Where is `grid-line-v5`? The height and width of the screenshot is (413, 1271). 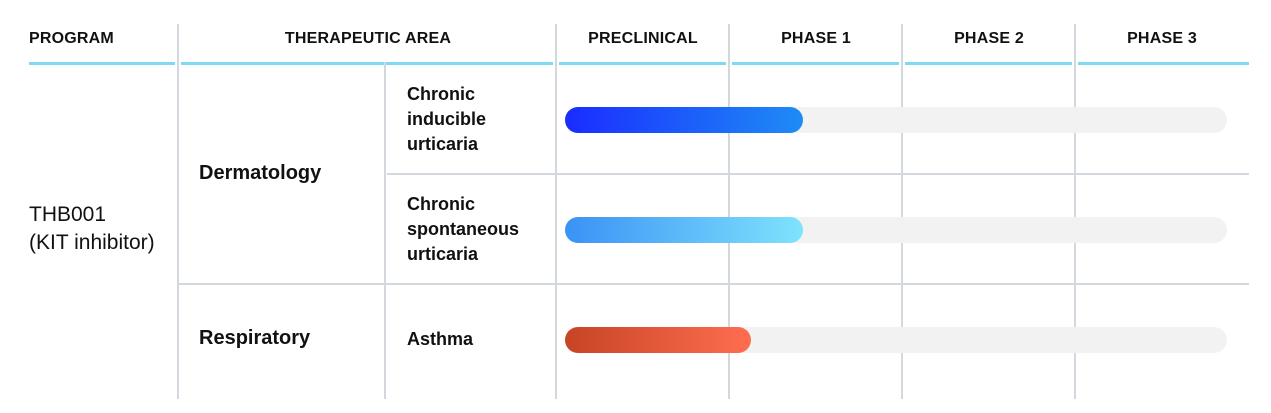 grid-line-v5 is located at coordinates (902, 211).